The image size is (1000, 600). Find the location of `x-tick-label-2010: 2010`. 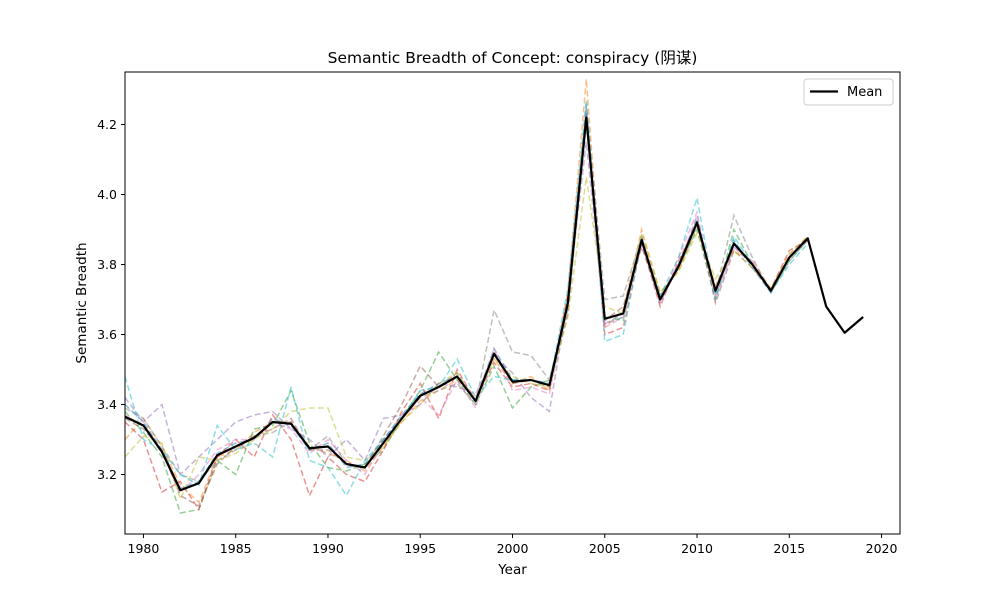

x-tick-label-2010: 2010 is located at coordinates (697, 548).